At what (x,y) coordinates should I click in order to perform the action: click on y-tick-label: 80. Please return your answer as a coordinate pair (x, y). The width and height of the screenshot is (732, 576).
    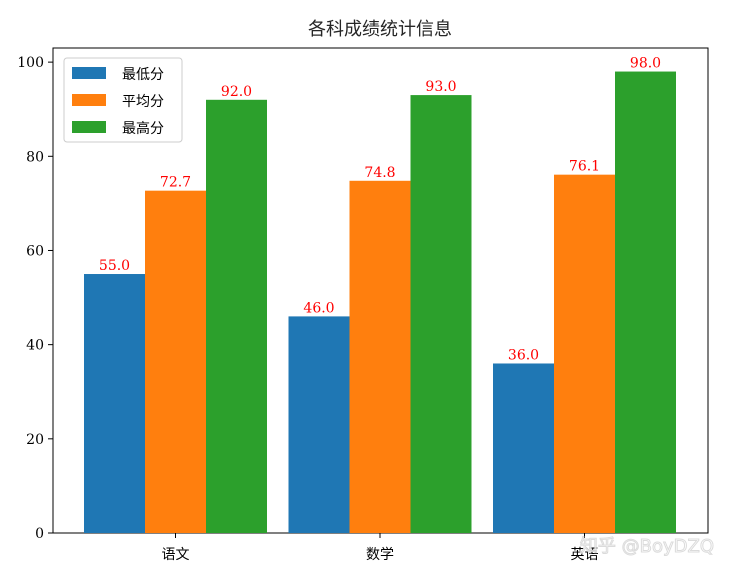
    Looking at the image, I should click on (35, 157).